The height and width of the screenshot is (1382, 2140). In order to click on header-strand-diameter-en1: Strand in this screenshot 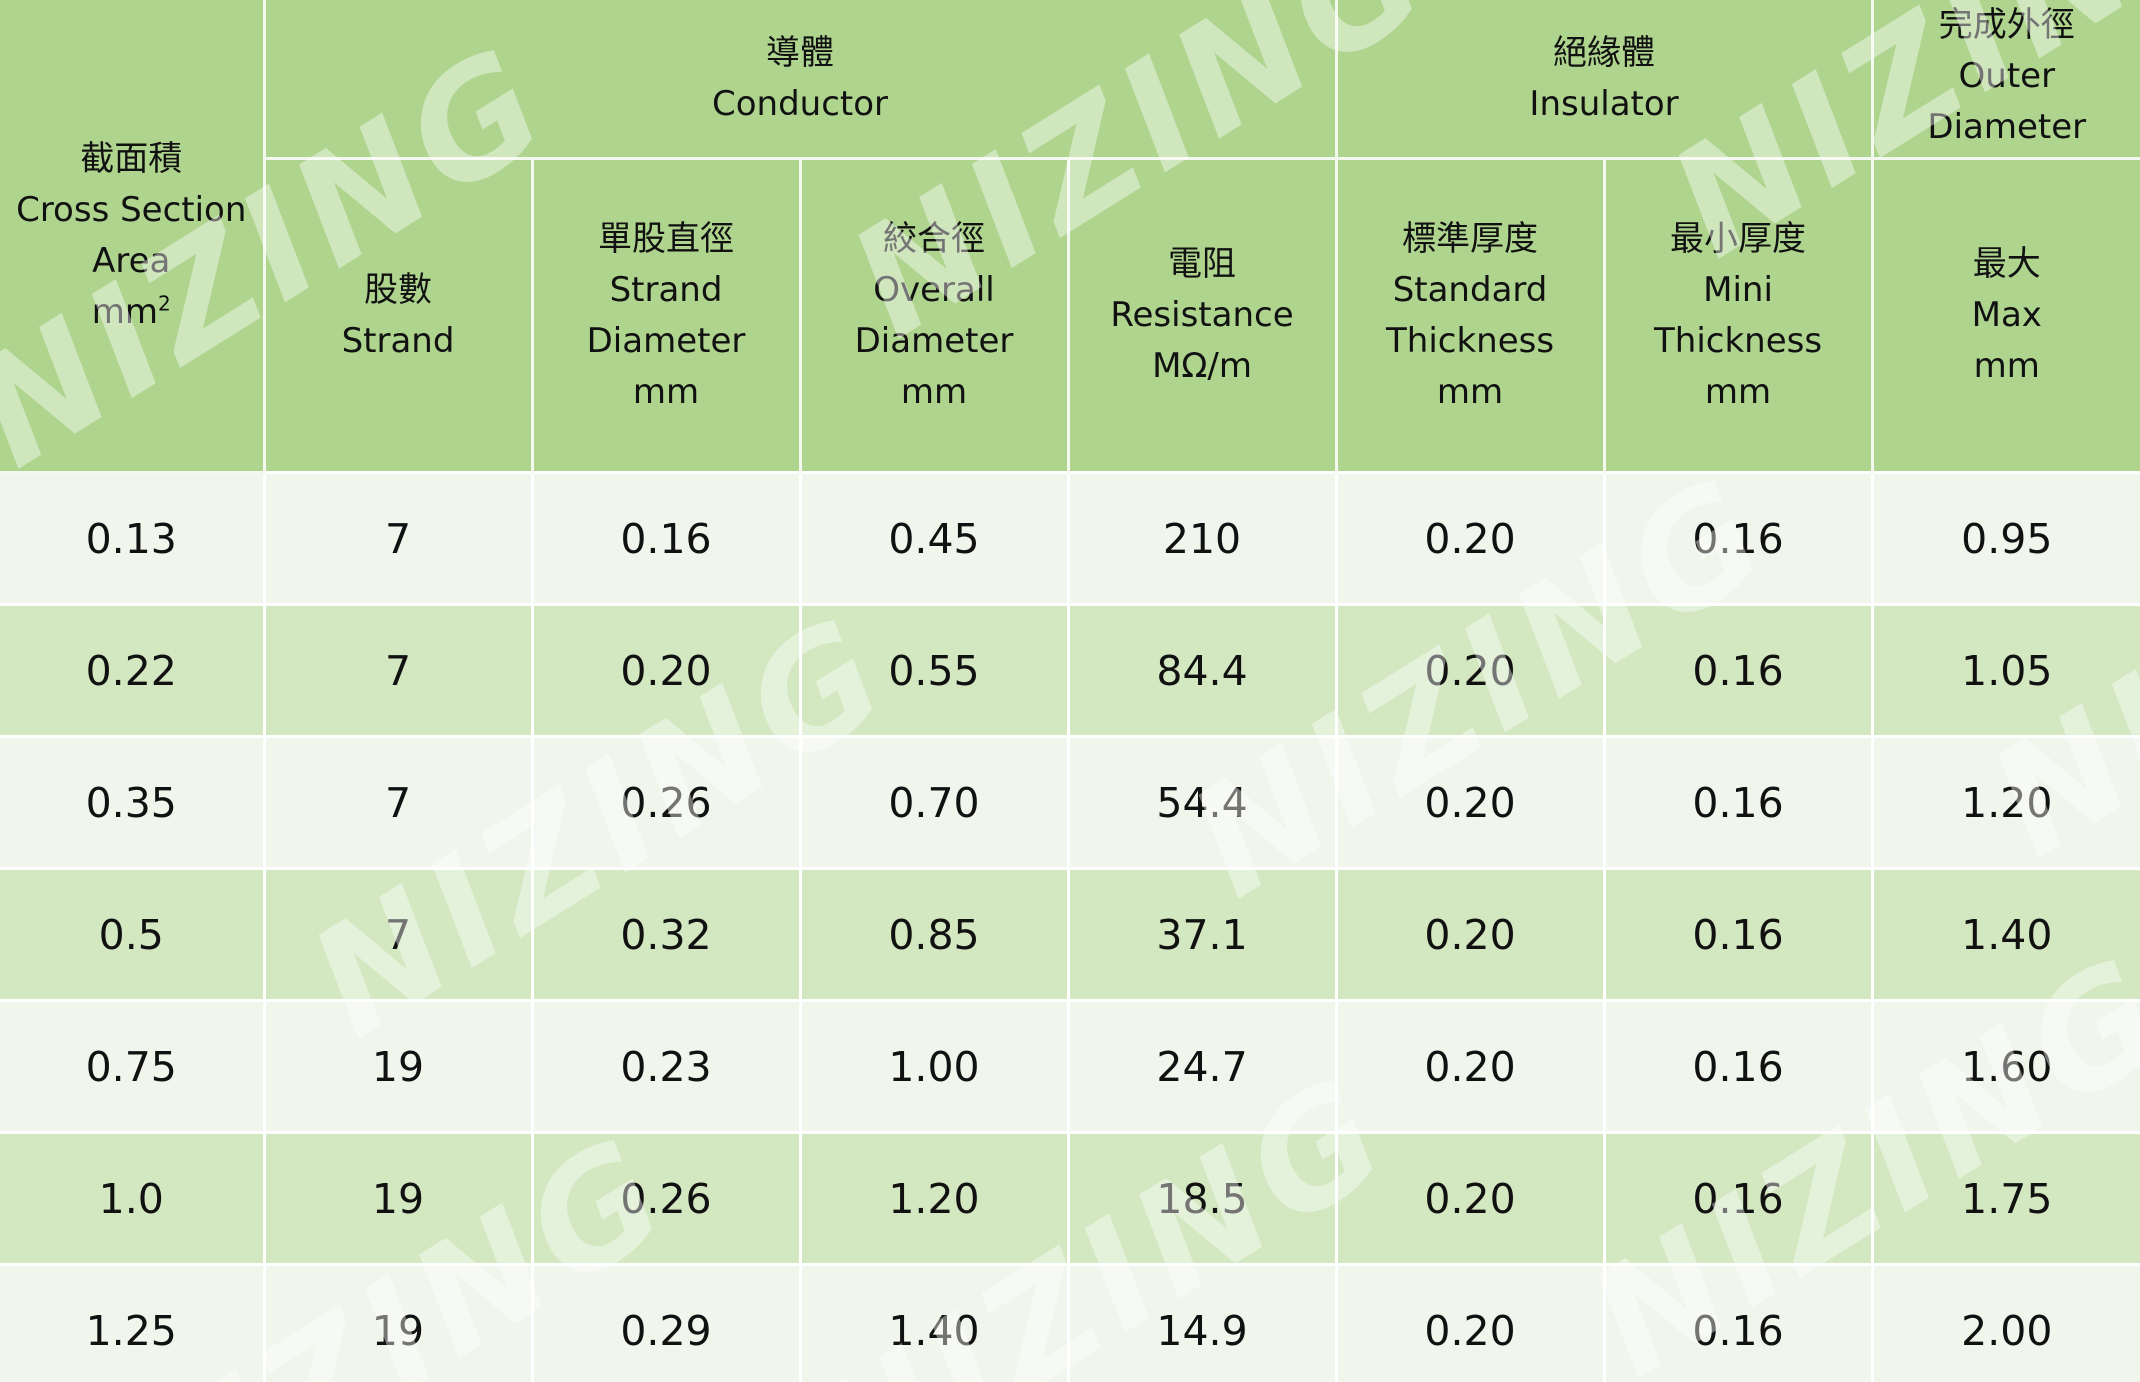, I will do `click(666, 289)`.